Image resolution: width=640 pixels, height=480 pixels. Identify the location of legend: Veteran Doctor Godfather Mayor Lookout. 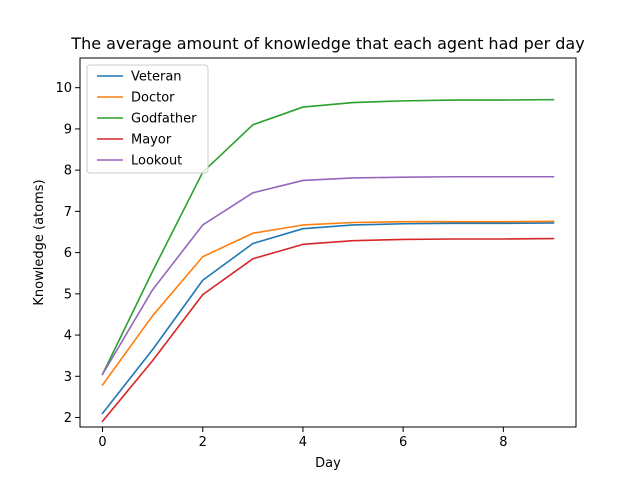
(147, 119).